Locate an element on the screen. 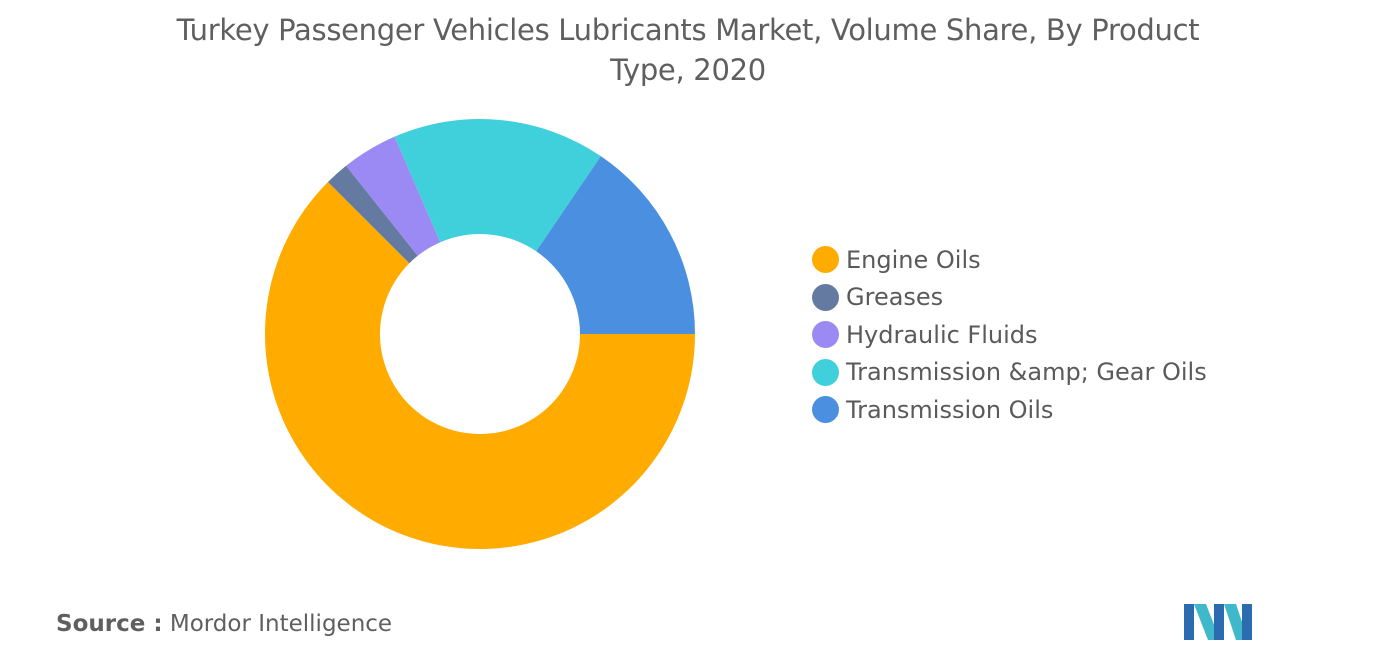  legend-item: Engine Oils is located at coordinates (1009, 260).